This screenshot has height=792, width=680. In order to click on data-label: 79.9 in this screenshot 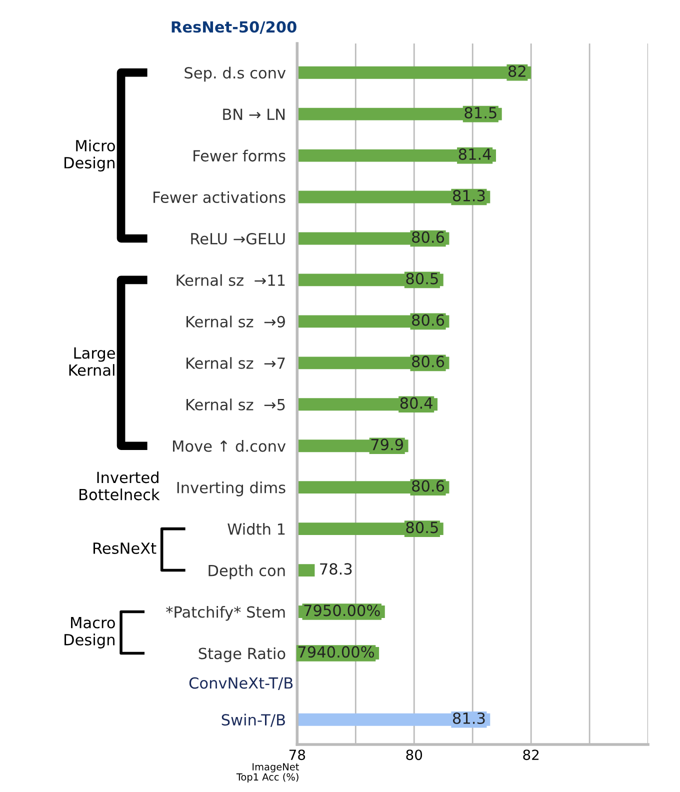, I will do `click(387, 444)`.